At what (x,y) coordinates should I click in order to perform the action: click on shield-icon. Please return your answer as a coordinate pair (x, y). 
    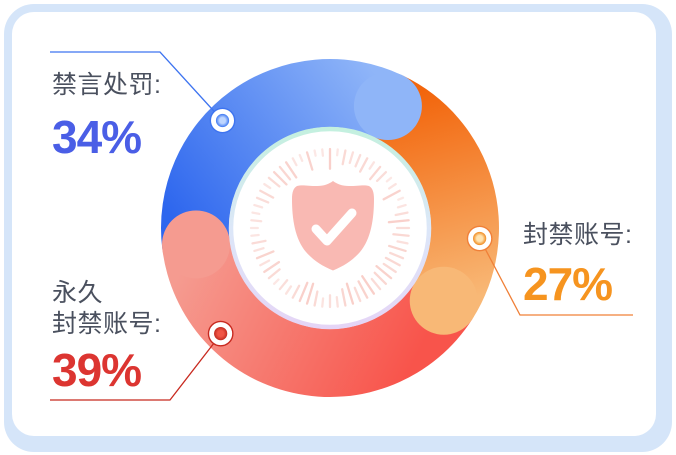
    Looking at the image, I should click on (333, 226).